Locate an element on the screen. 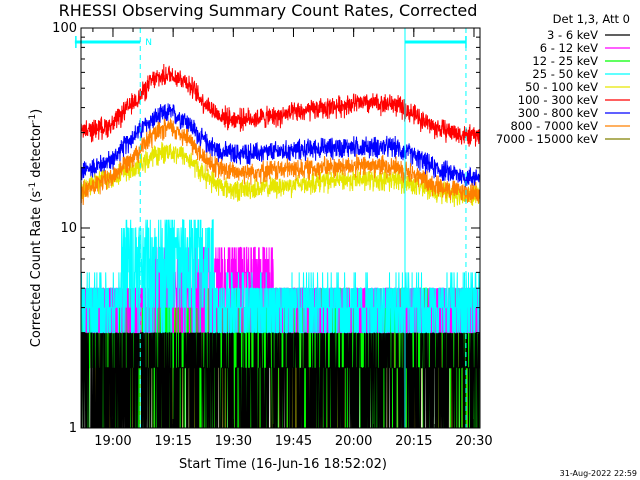 The width and height of the screenshot is (640, 480). y-axis-label-sup1: -1 is located at coordinates (33, 186).